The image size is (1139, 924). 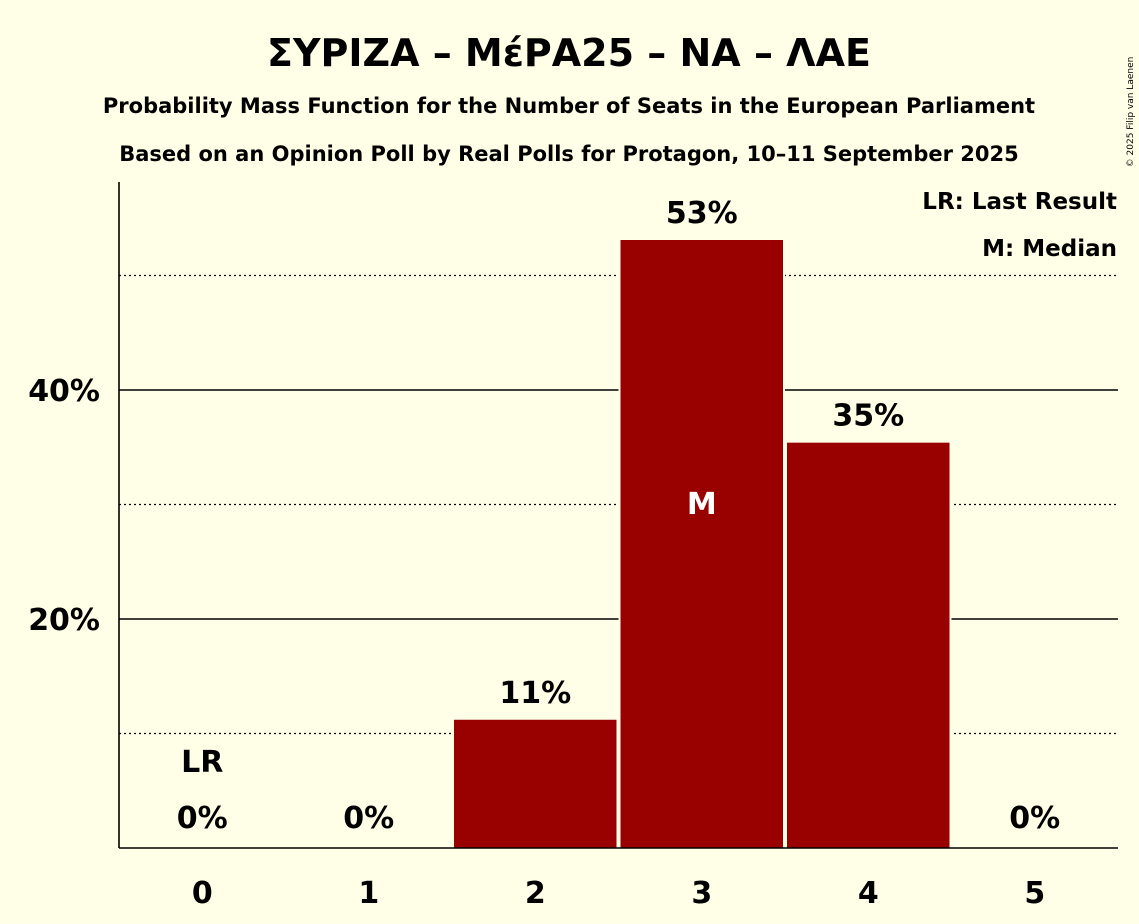 I want to click on y-tick-label-40: 40%, so click(x=64, y=391).